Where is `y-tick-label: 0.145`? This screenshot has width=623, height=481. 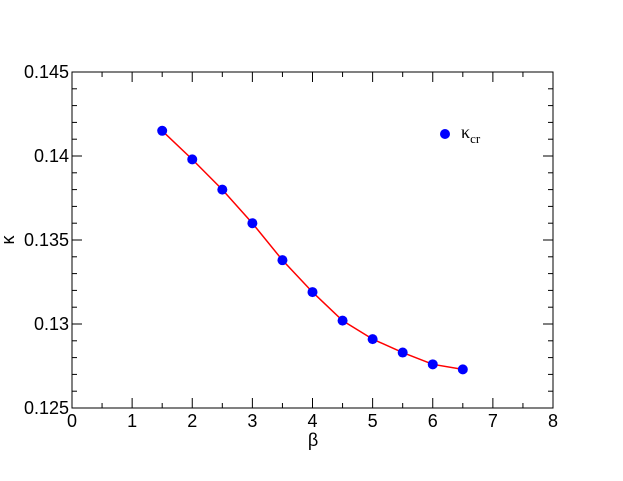
y-tick-label: 0.145 is located at coordinates (46, 72).